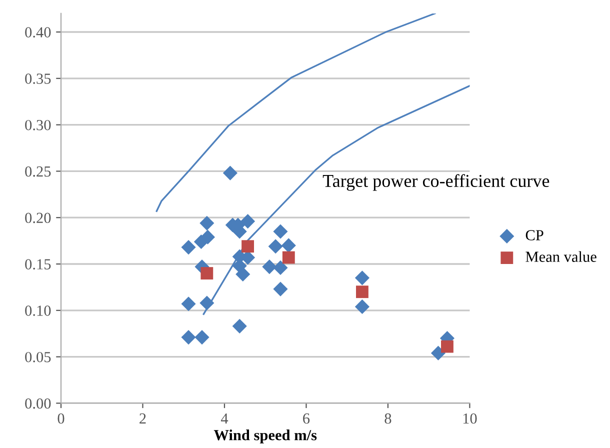 The image size is (610, 448). What do you see at coordinates (38, 218) in the screenshot?
I see `y-tick-label: 0.20` at bounding box center [38, 218].